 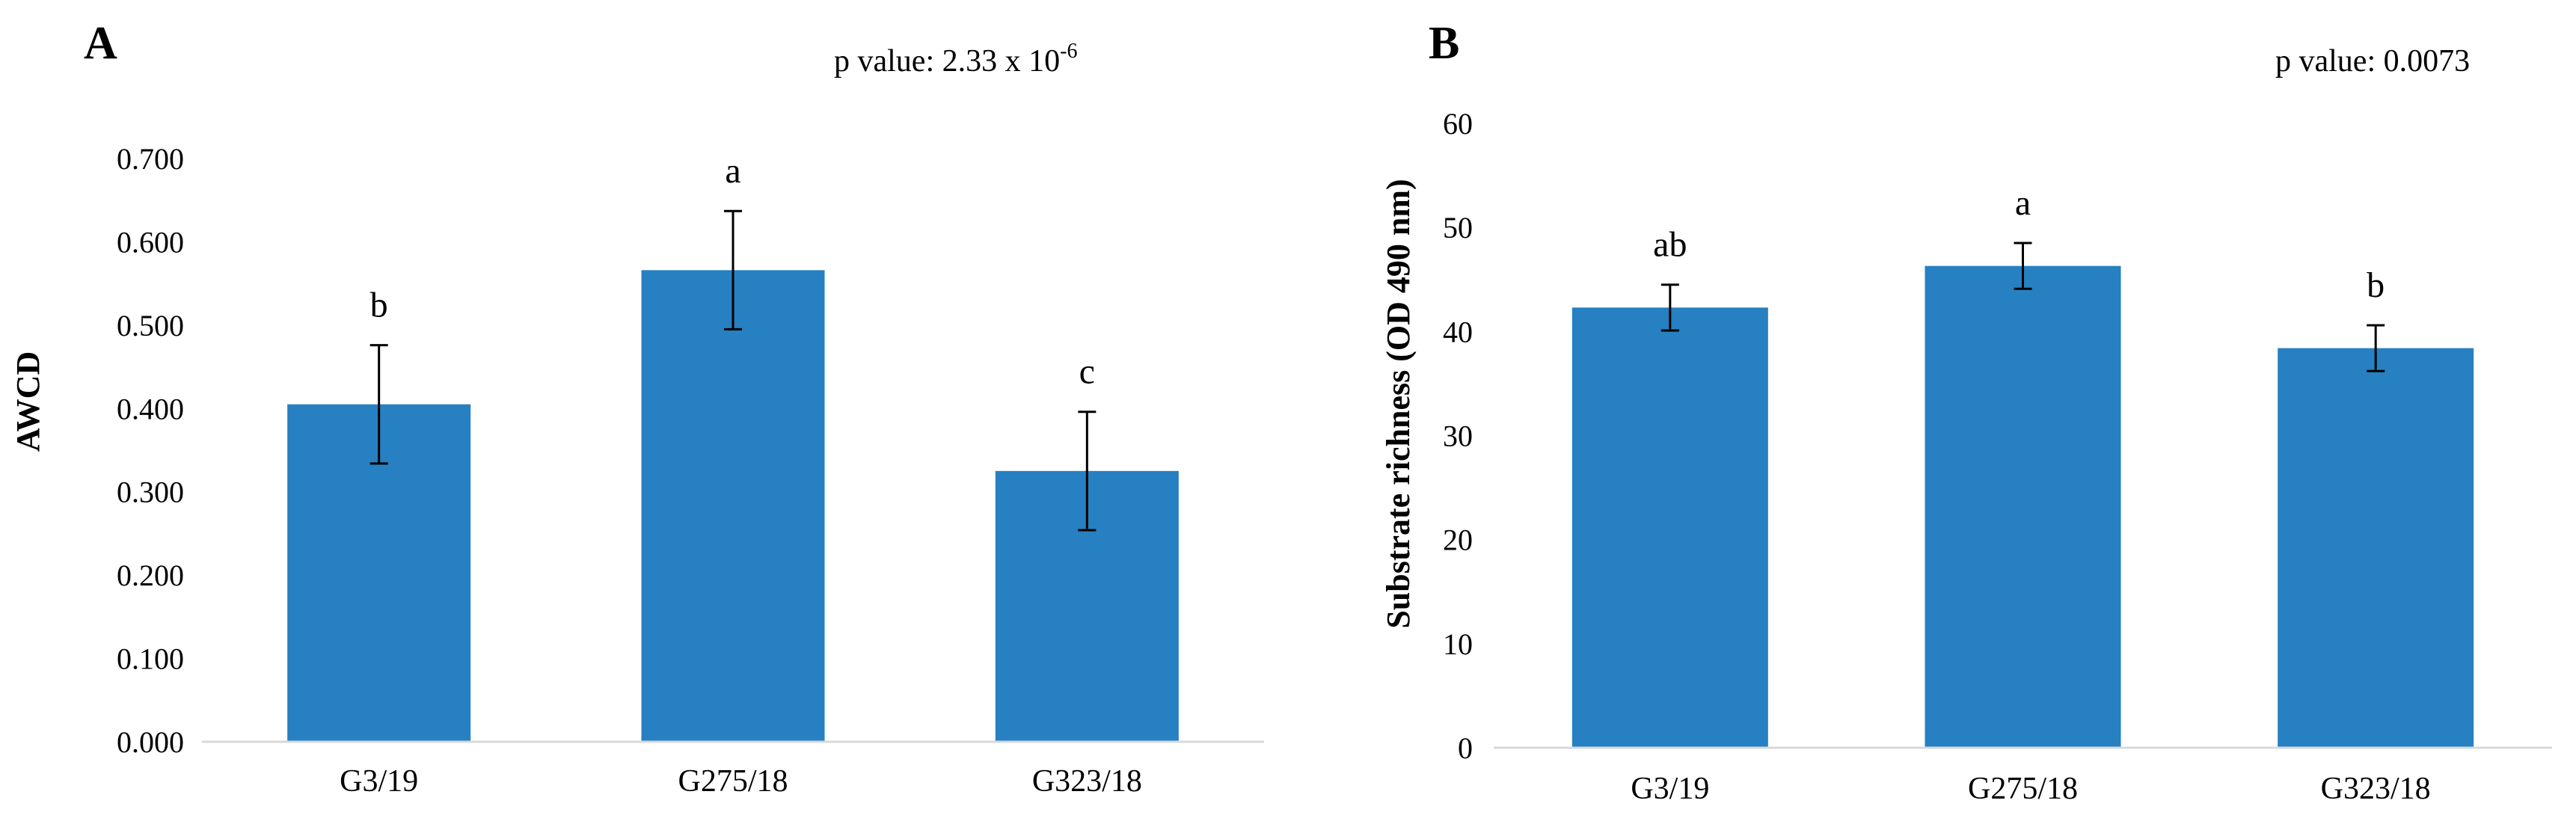 What do you see at coordinates (1458, 124) in the screenshot?
I see `y-tick-label: 60` at bounding box center [1458, 124].